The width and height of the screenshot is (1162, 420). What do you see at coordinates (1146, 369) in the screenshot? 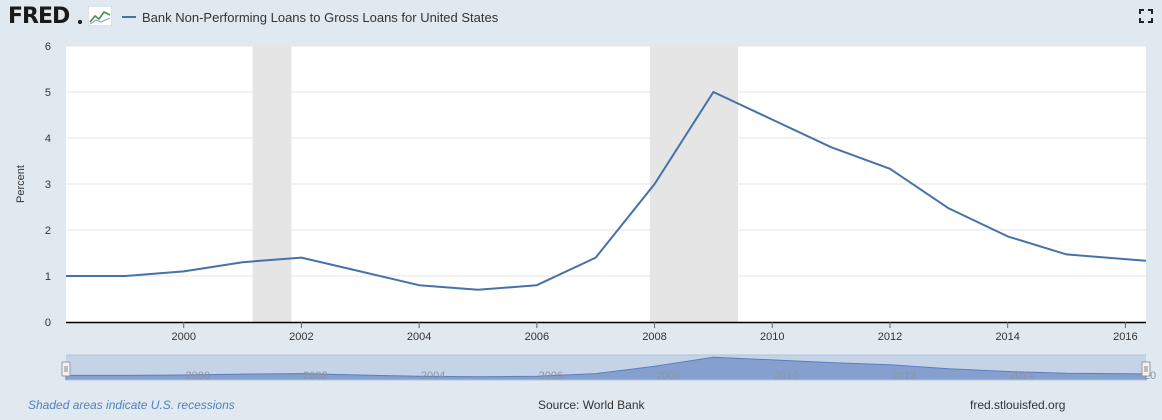
I see `navigator-handle-right` at bounding box center [1146, 369].